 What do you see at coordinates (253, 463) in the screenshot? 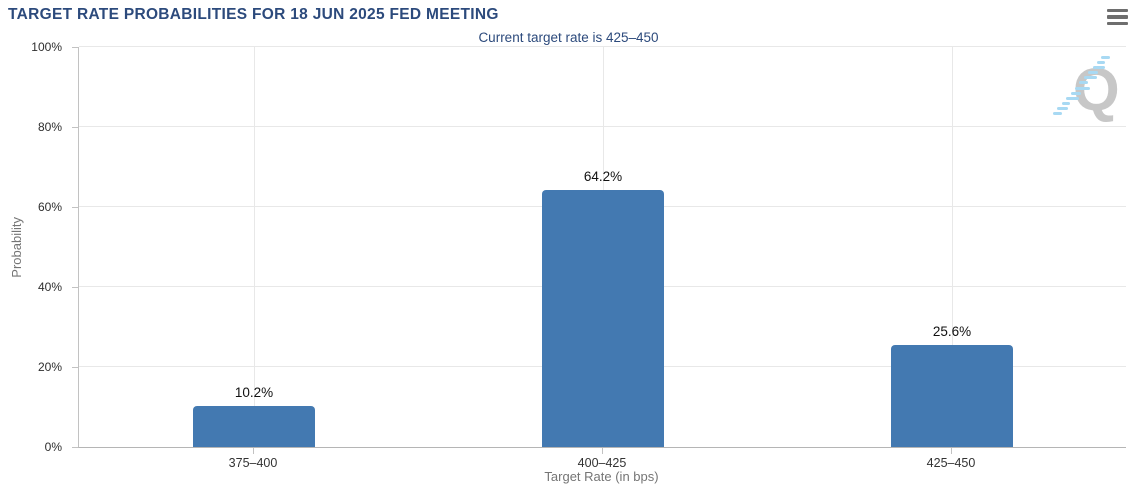
I see `x-category-label: 375–400` at bounding box center [253, 463].